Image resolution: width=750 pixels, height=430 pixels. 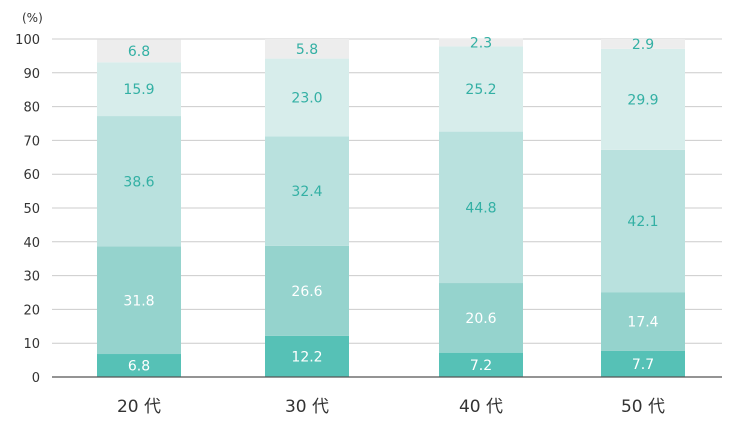 I want to click on data-label: 20.6, so click(x=480, y=319).